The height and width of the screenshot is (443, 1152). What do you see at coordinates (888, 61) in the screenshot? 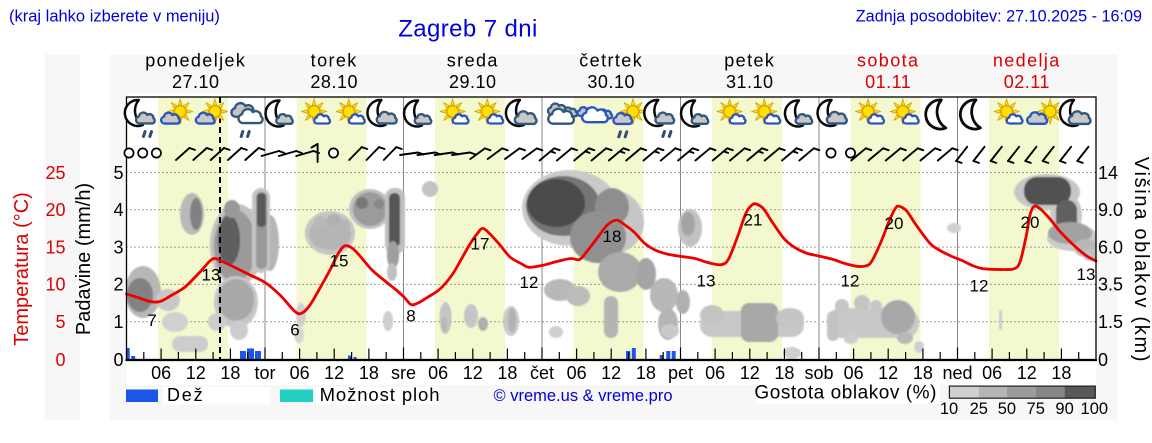
I see `svg-text: sobota` at bounding box center [888, 61].